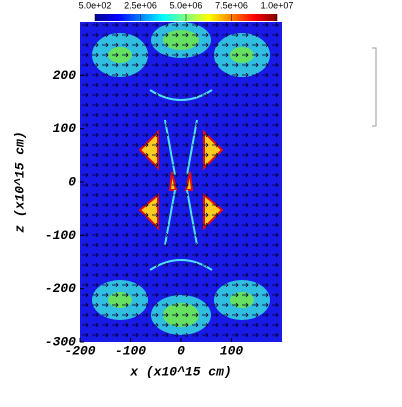 Image resolution: width=402 pixels, height=407 pixels. What do you see at coordinates (186, 5) in the screenshot?
I see `colorbar-tick-label: 5.0e+06` at bounding box center [186, 5].